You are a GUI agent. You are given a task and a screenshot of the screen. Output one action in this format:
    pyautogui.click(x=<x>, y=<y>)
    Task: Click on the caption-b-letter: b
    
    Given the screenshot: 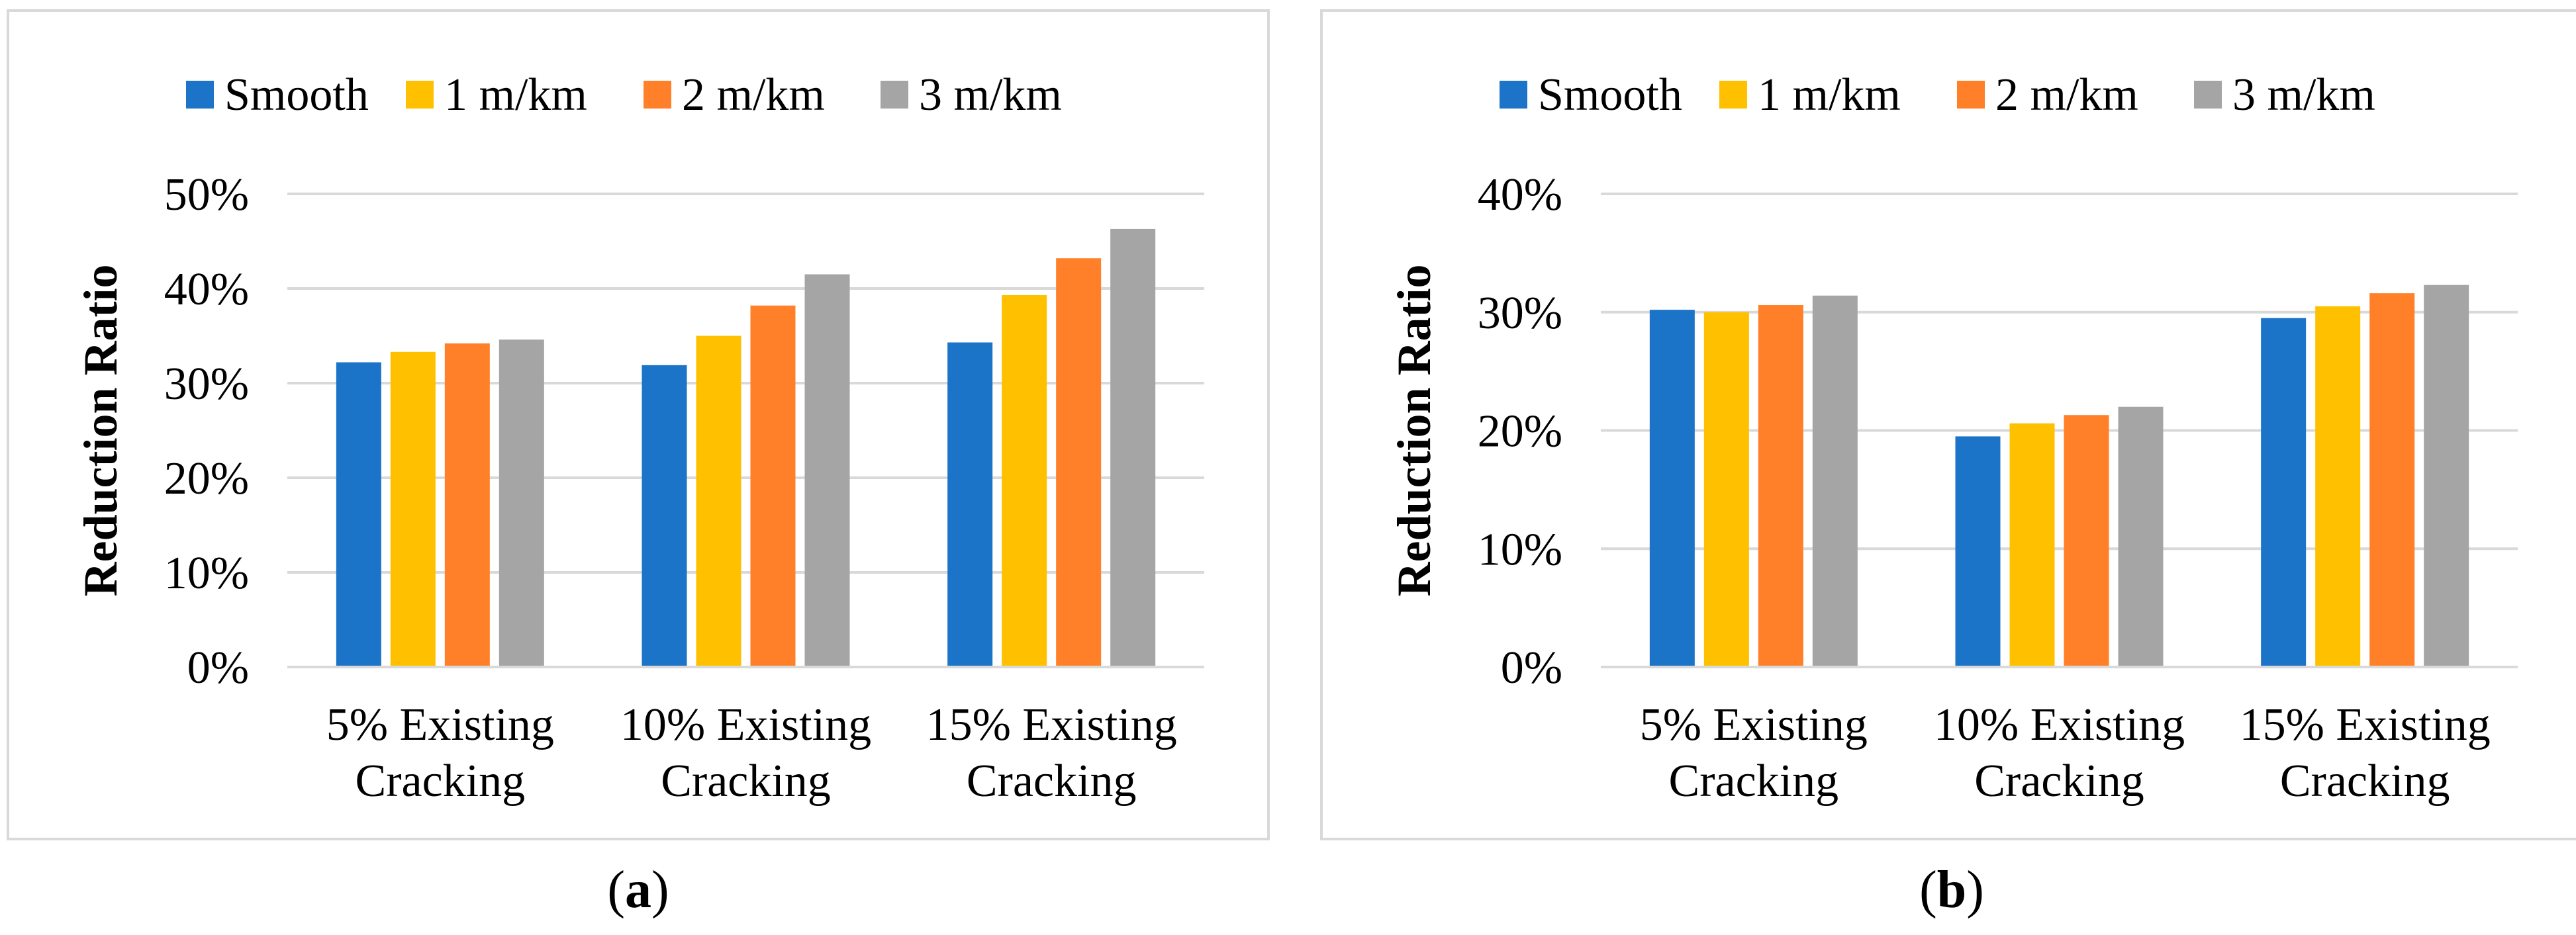 What is the action you would take?
    pyautogui.click(x=1951, y=890)
    